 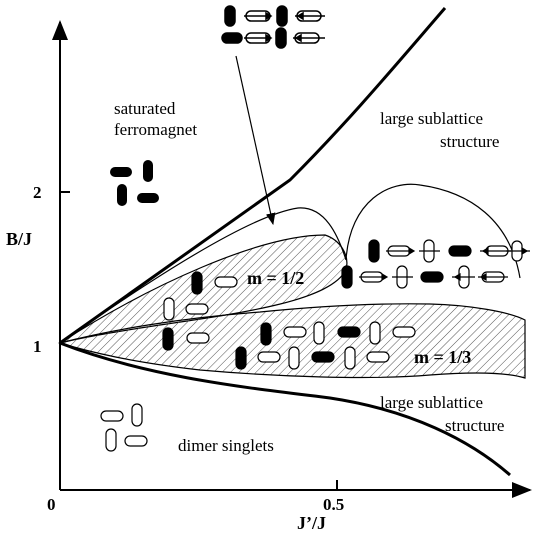 I want to click on x-tick-label-0: 0, so click(x=51, y=504).